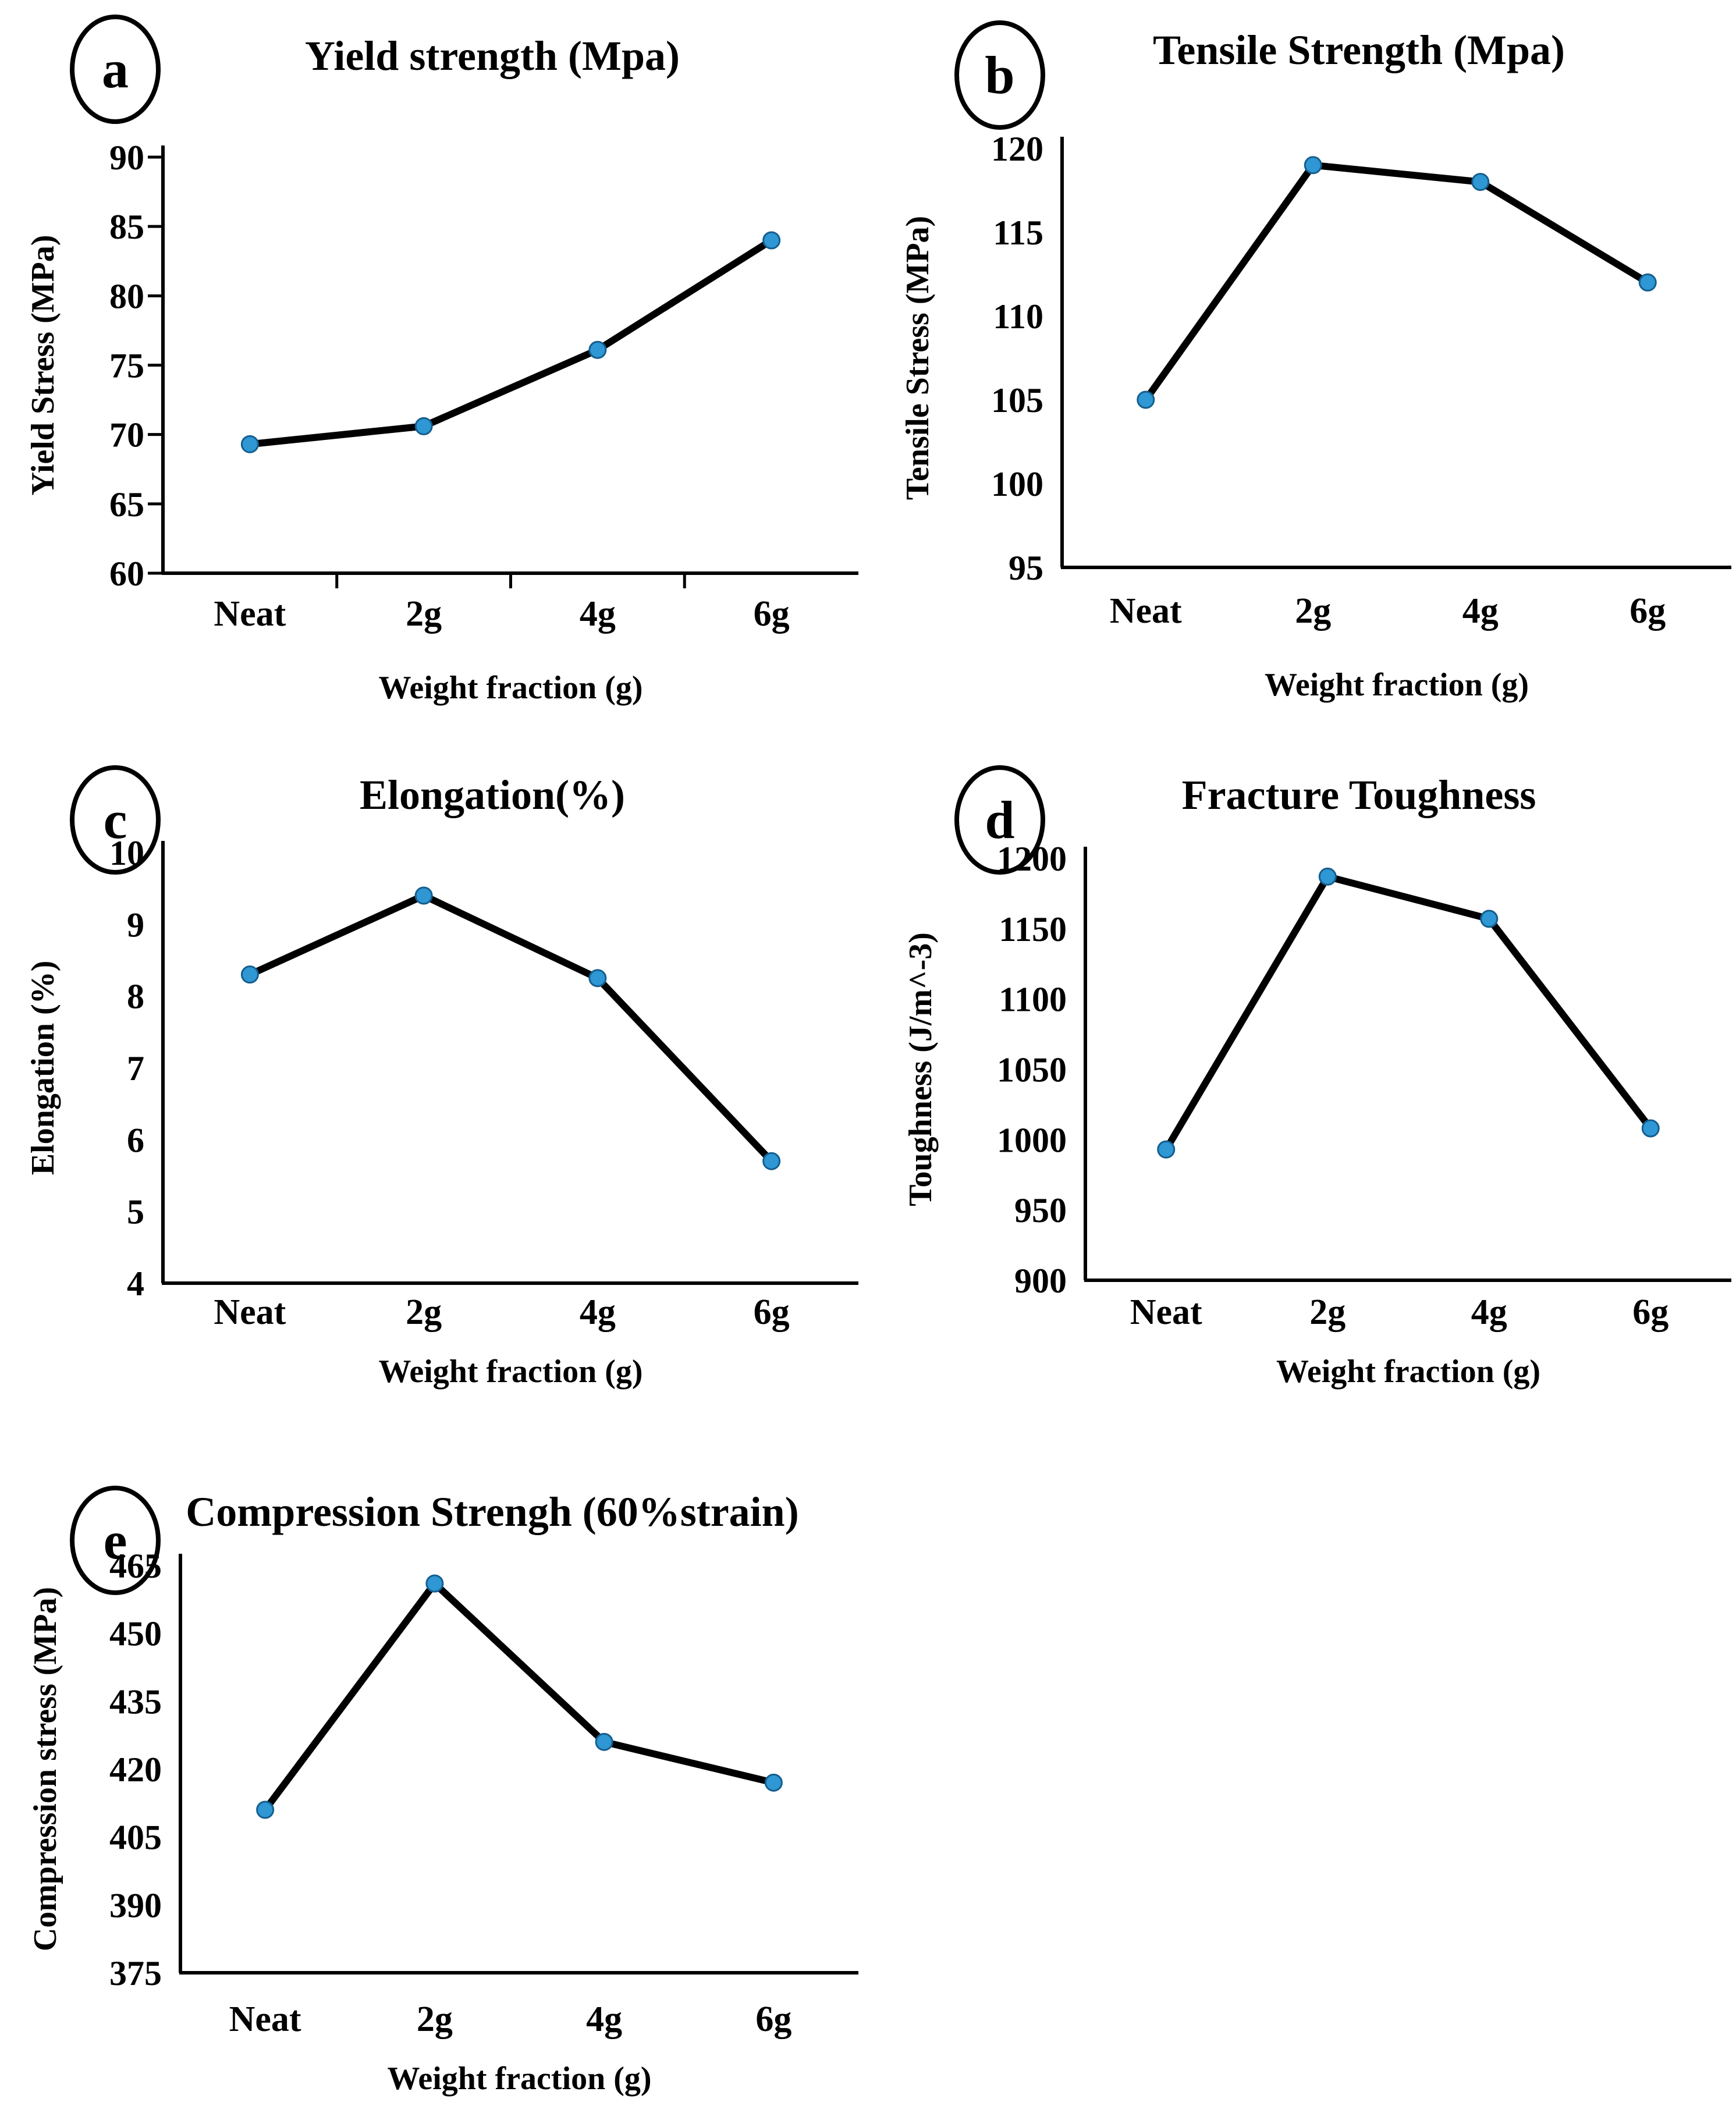 Image resolution: width=1736 pixels, height=2113 pixels. What do you see at coordinates (1032, 1140) in the screenshot?
I see `y-tick-label: 1000` at bounding box center [1032, 1140].